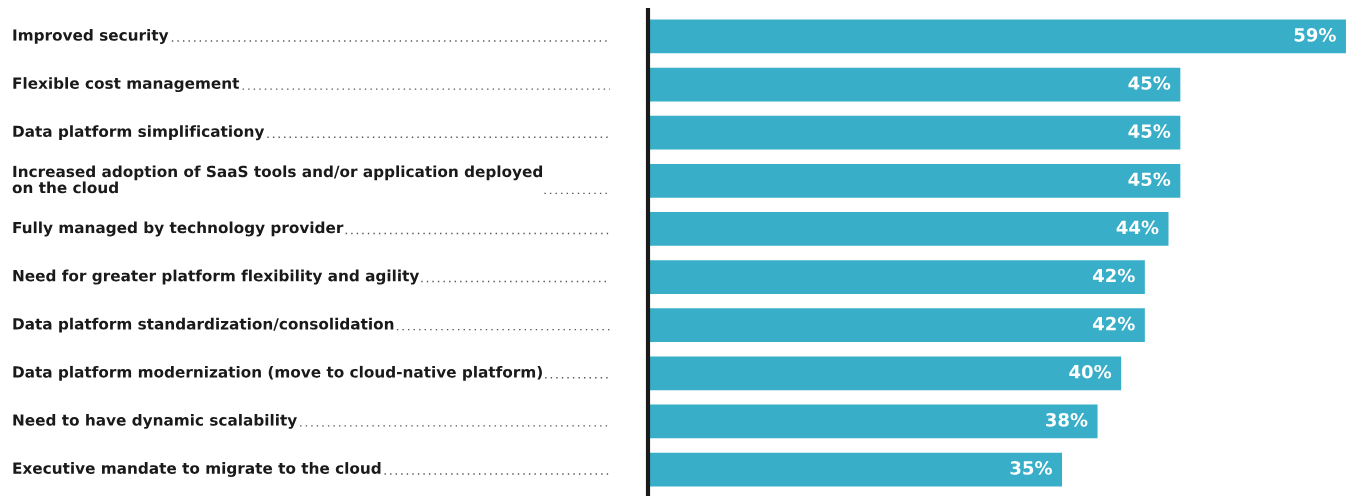 The image size is (1348, 496). Describe the element at coordinates (197, 469) in the screenshot. I see `y-tick-label: Executive mandate to migrate to the cloud` at that location.